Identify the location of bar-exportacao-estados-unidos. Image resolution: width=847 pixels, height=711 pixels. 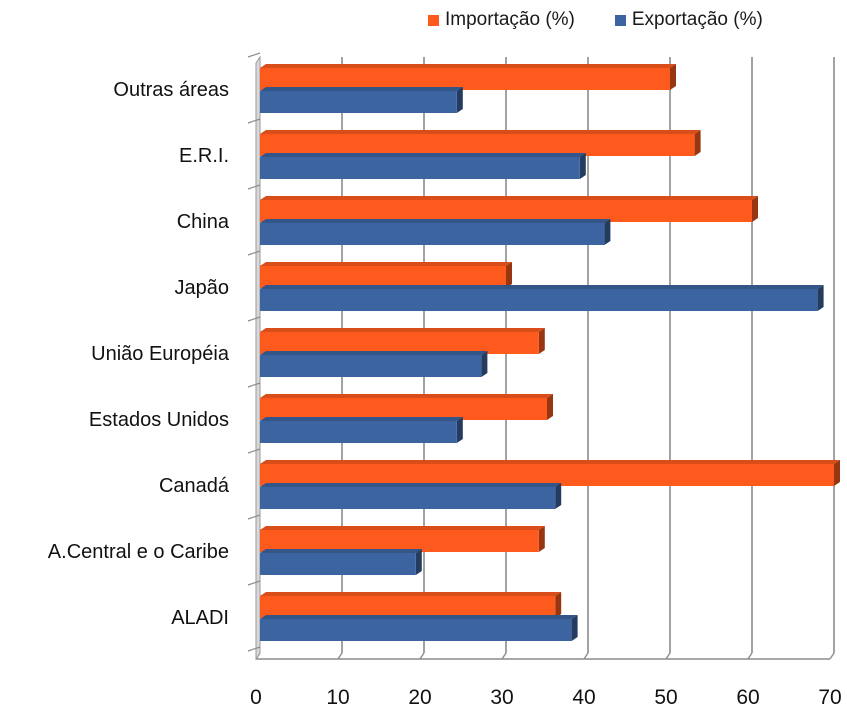
(361, 430).